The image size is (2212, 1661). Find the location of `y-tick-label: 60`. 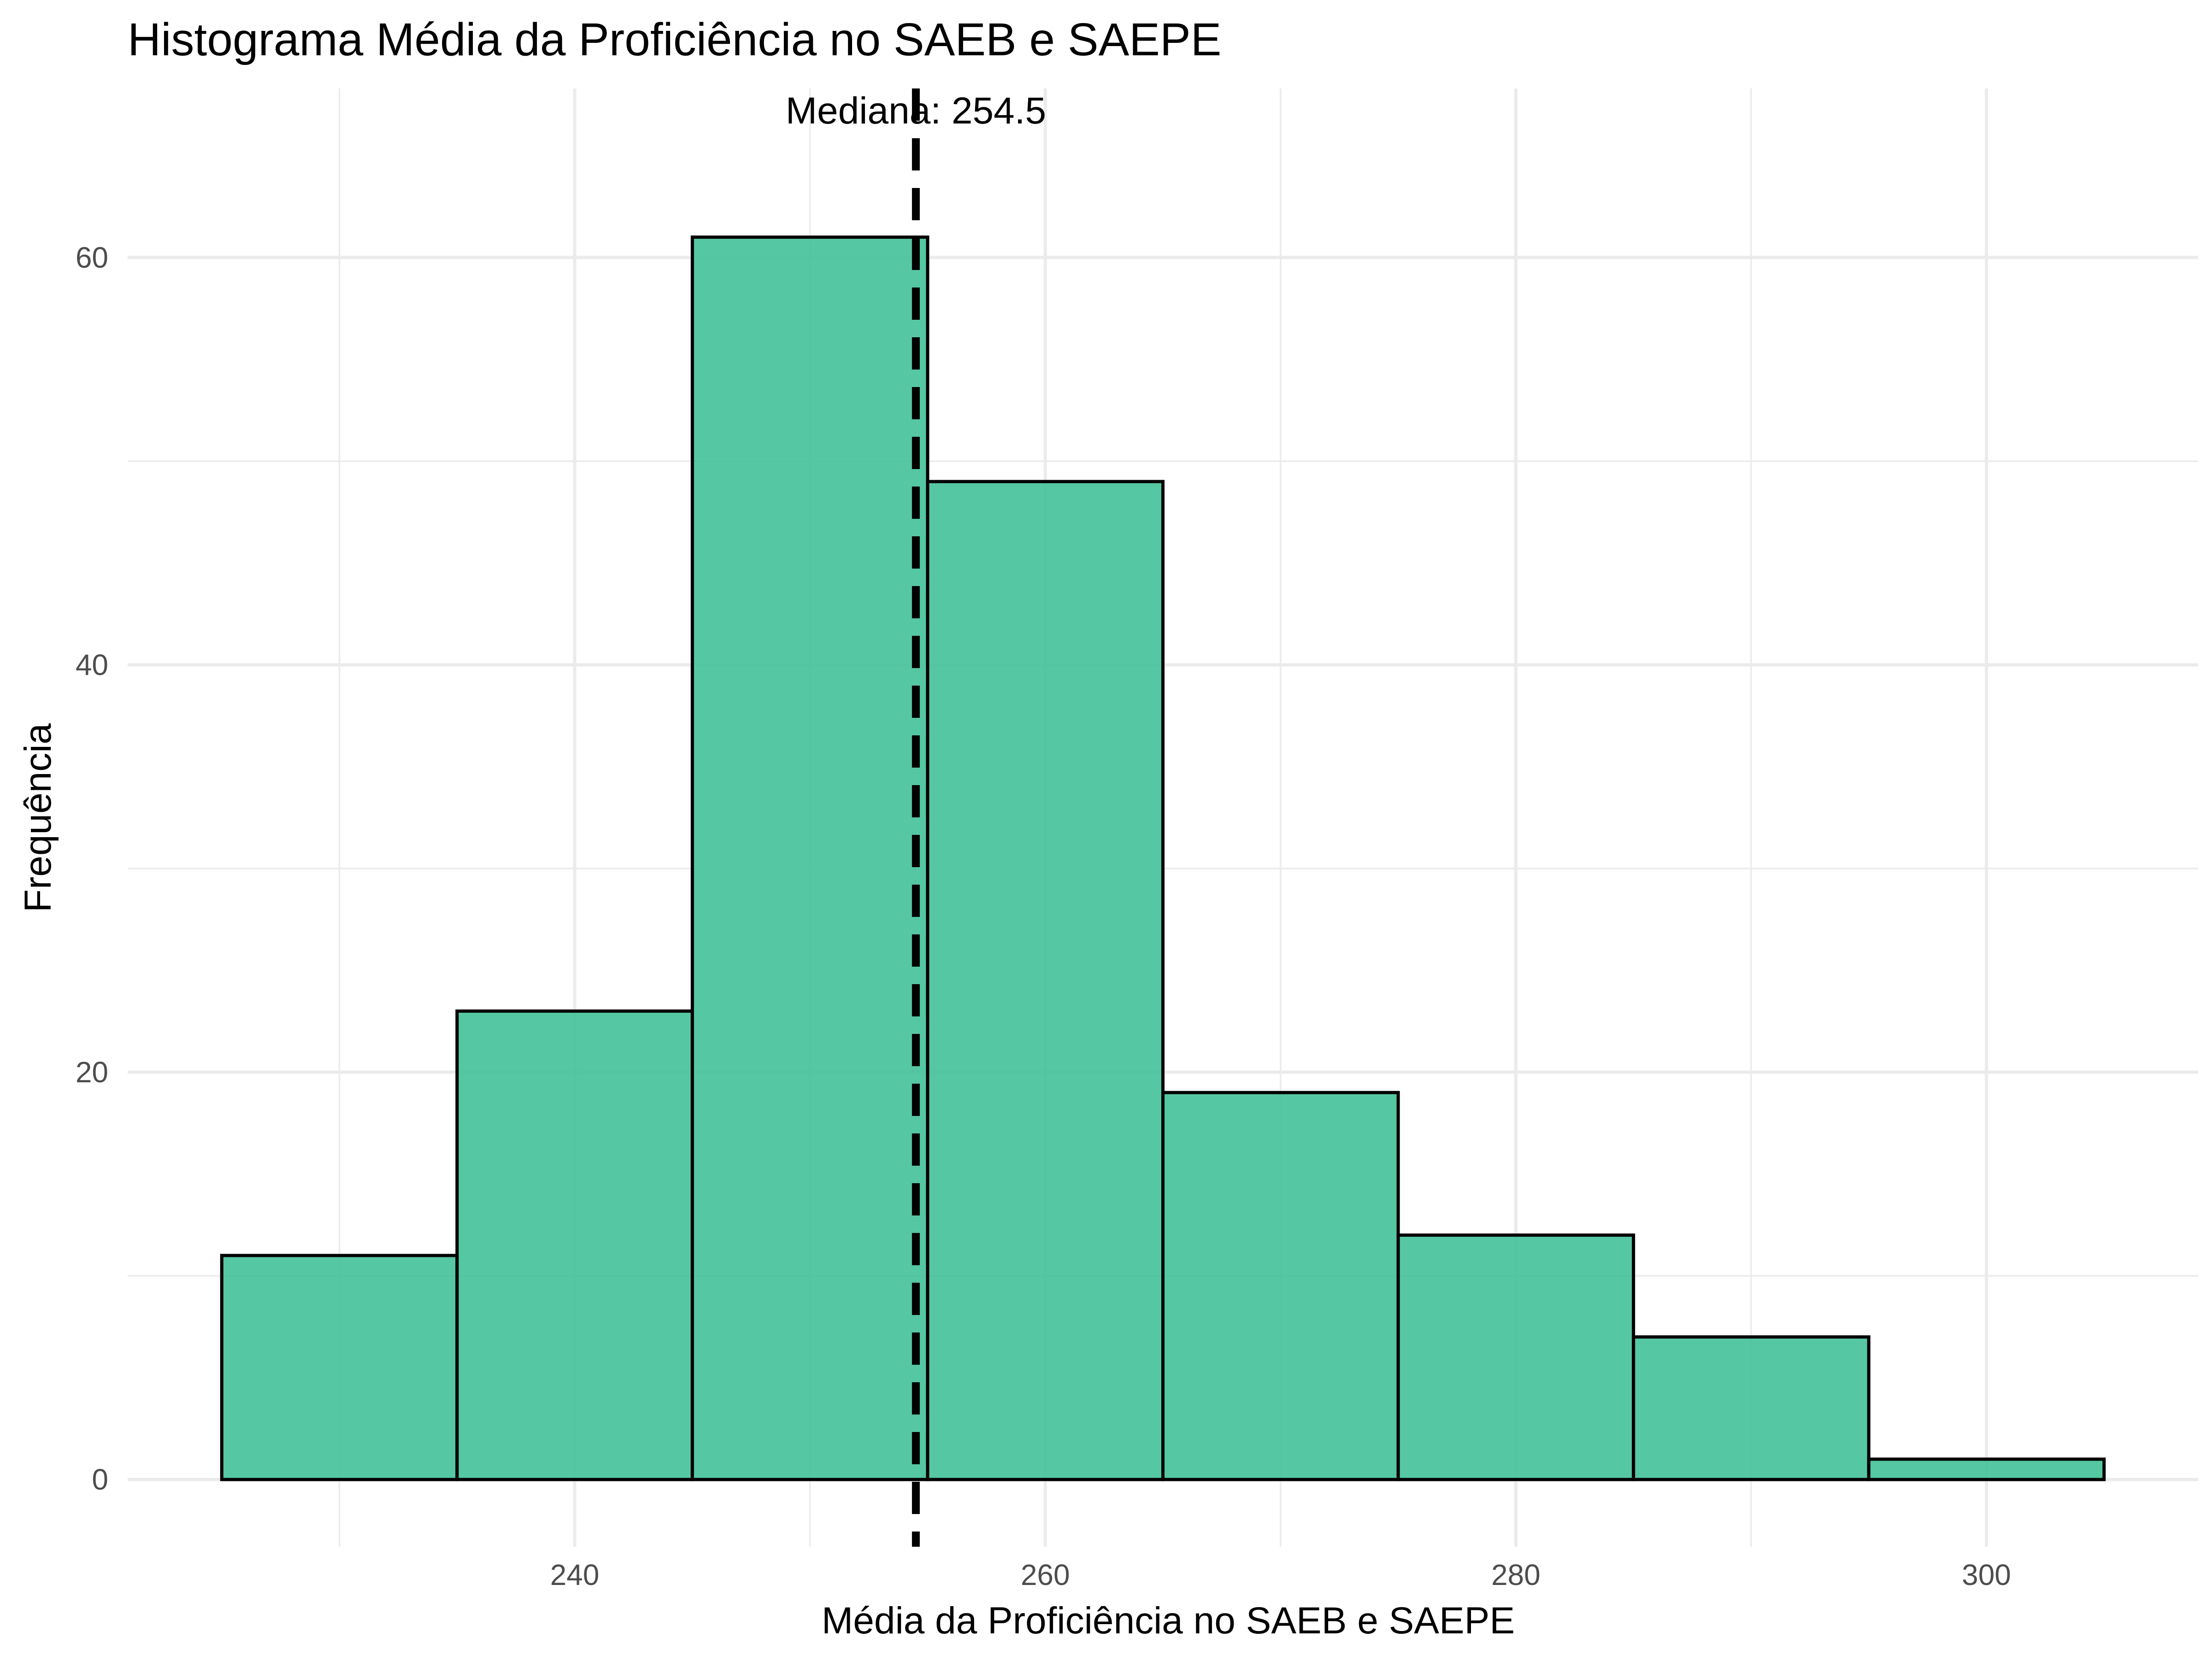

y-tick-label: 60 is located at coordinates (92, 257).